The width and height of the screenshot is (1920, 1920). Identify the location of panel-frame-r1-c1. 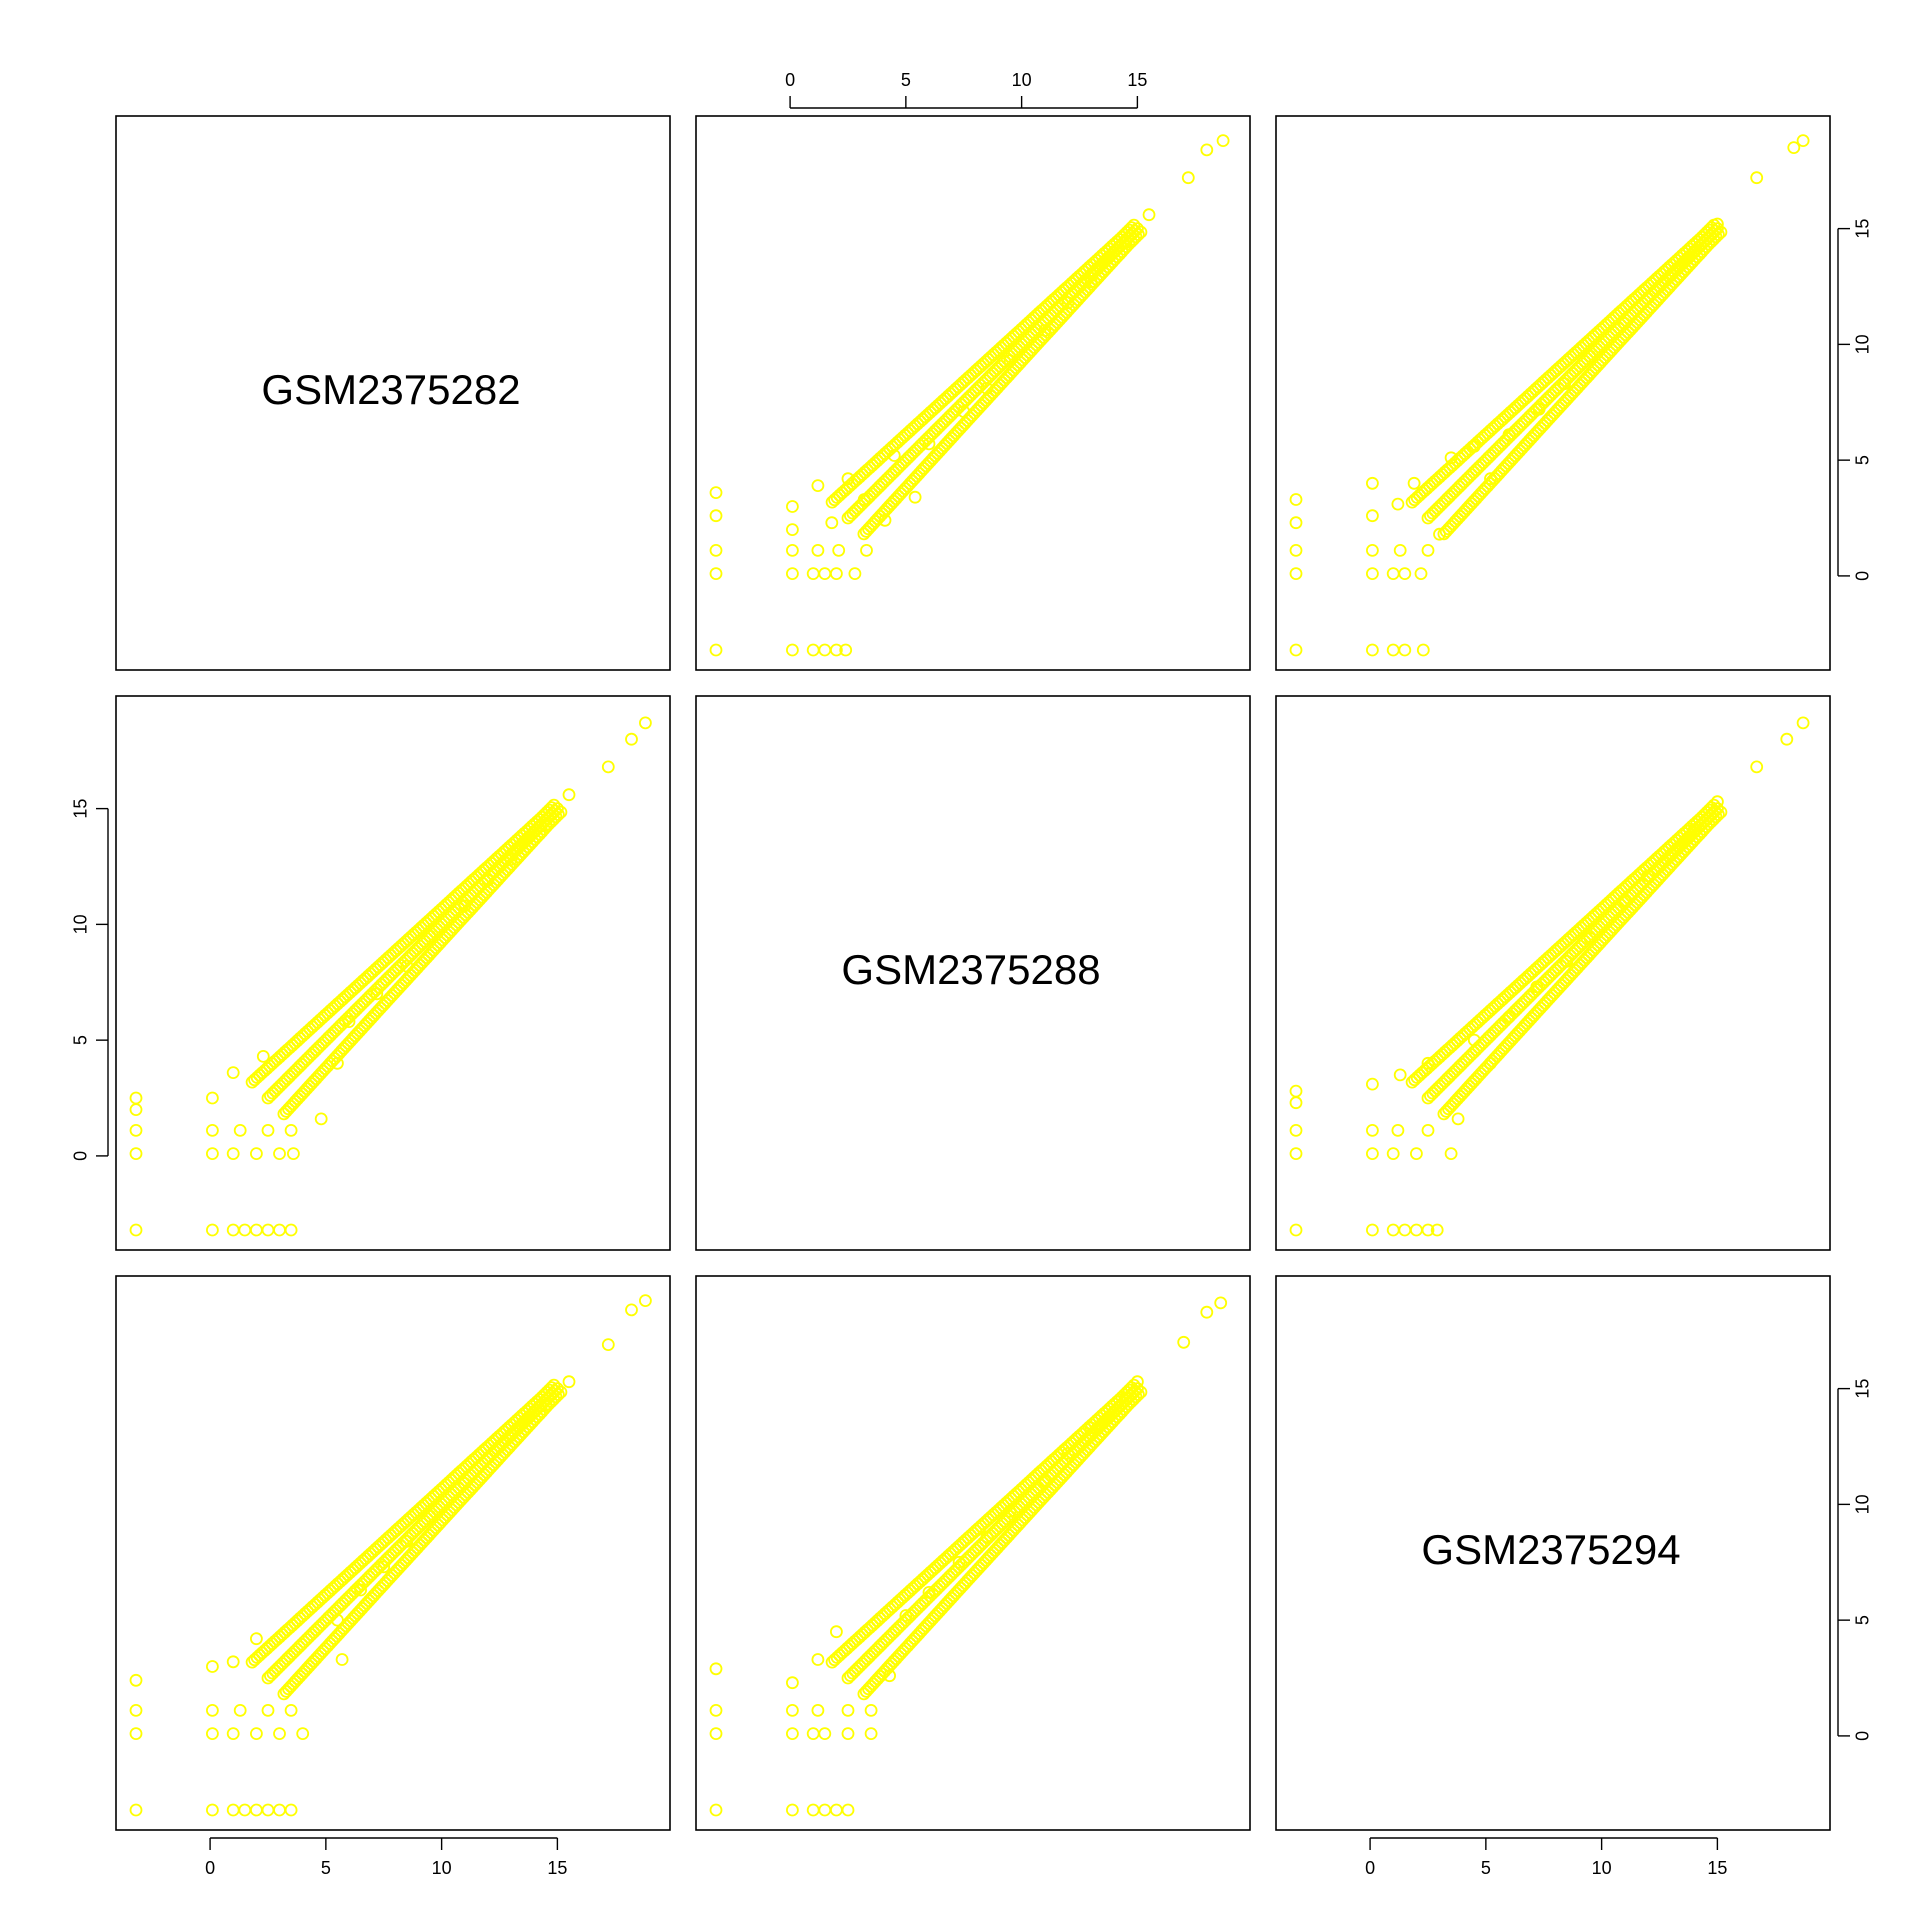
(973, 973).